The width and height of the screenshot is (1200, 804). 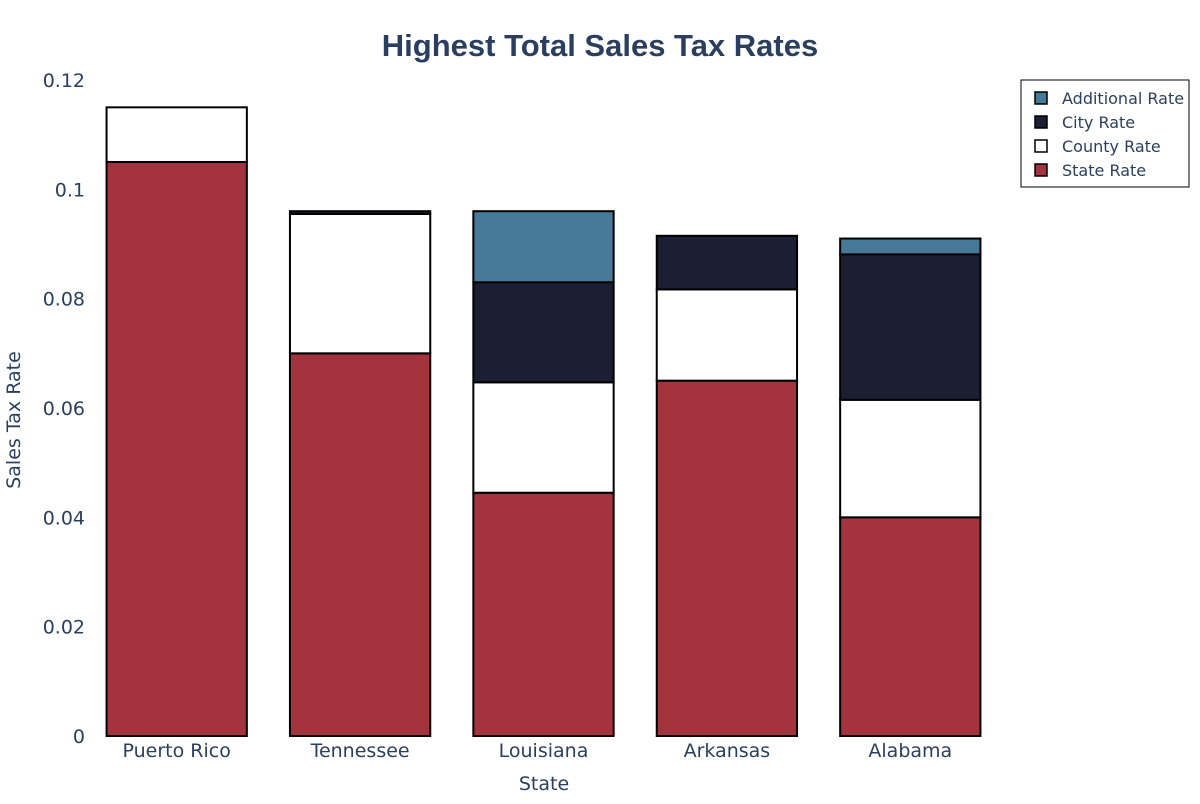 What do you see at coordinates (70, 190) in the screenshot?
I see `y-tick-label: 0.1` at bounding box center [70, 190].